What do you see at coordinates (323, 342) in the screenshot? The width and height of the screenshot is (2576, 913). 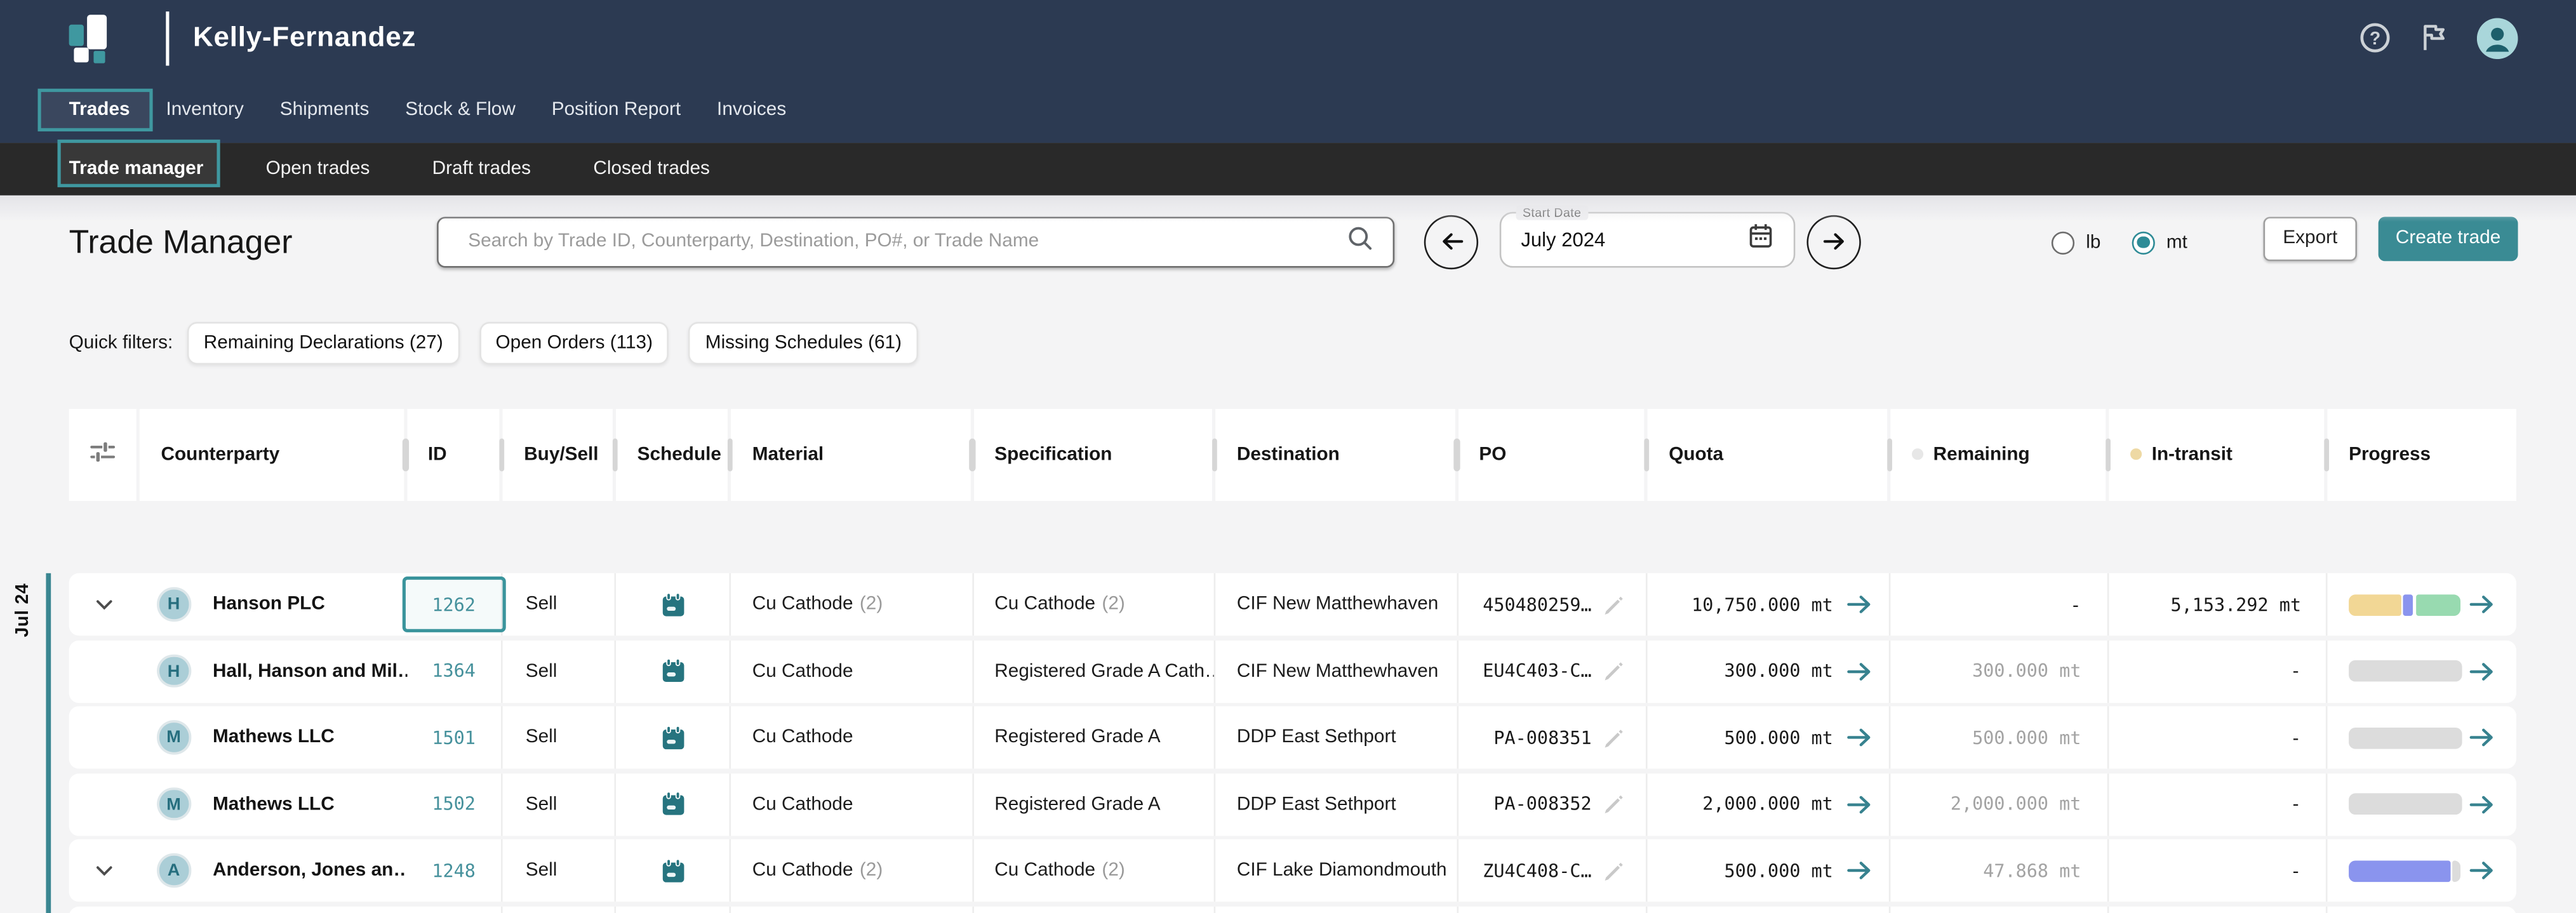 I see `quick-filter-chip: Remaining Declarations (27)` at bounding box center [323, 342].